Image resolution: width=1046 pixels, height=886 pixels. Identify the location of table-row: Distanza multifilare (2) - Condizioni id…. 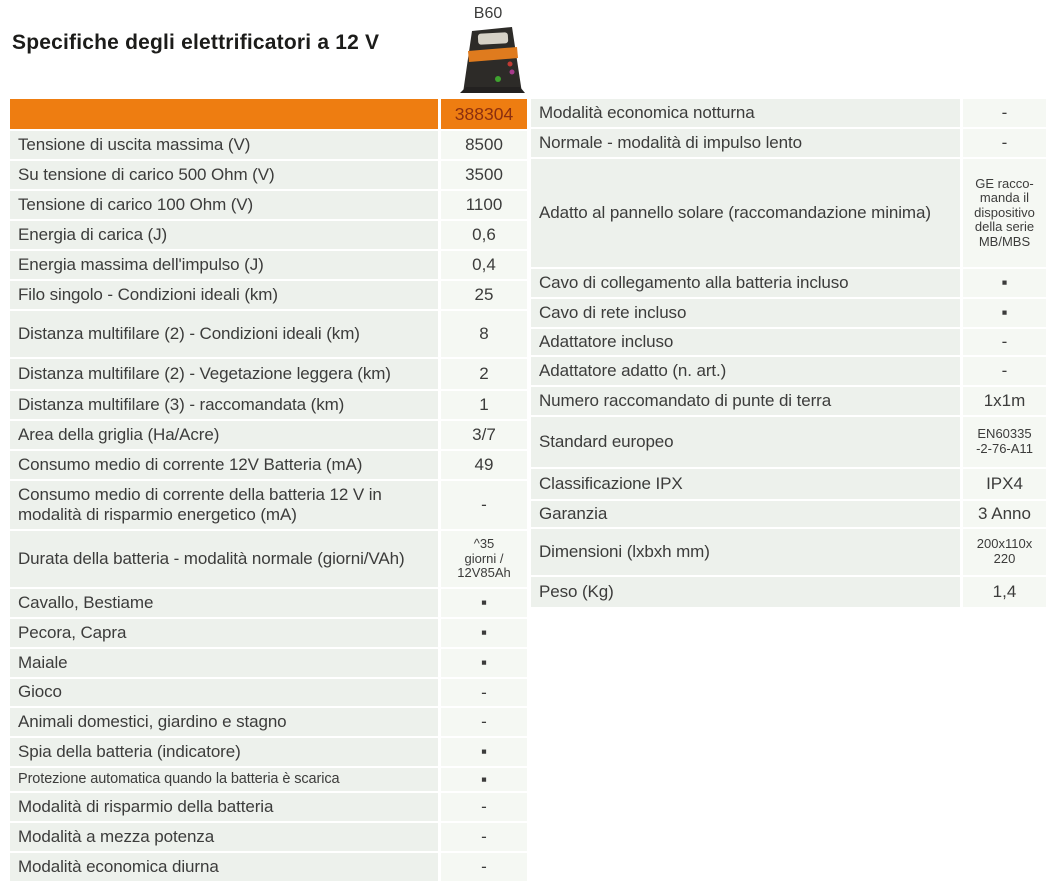
(268, 334).